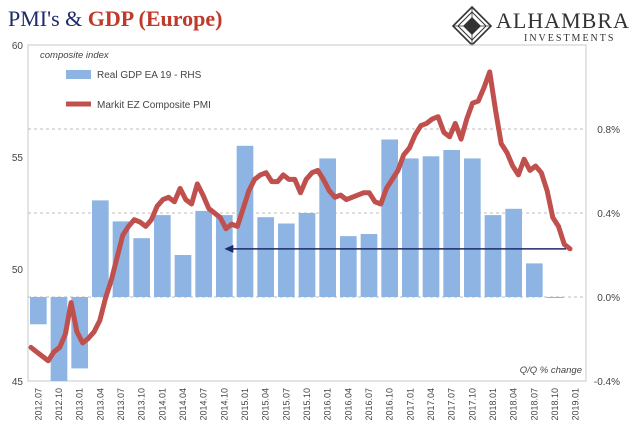  What do you see at coordinates (183, 404) in the screenshot?
I see `x-tick-label: 2014.04` at bounding box center [183, 404].